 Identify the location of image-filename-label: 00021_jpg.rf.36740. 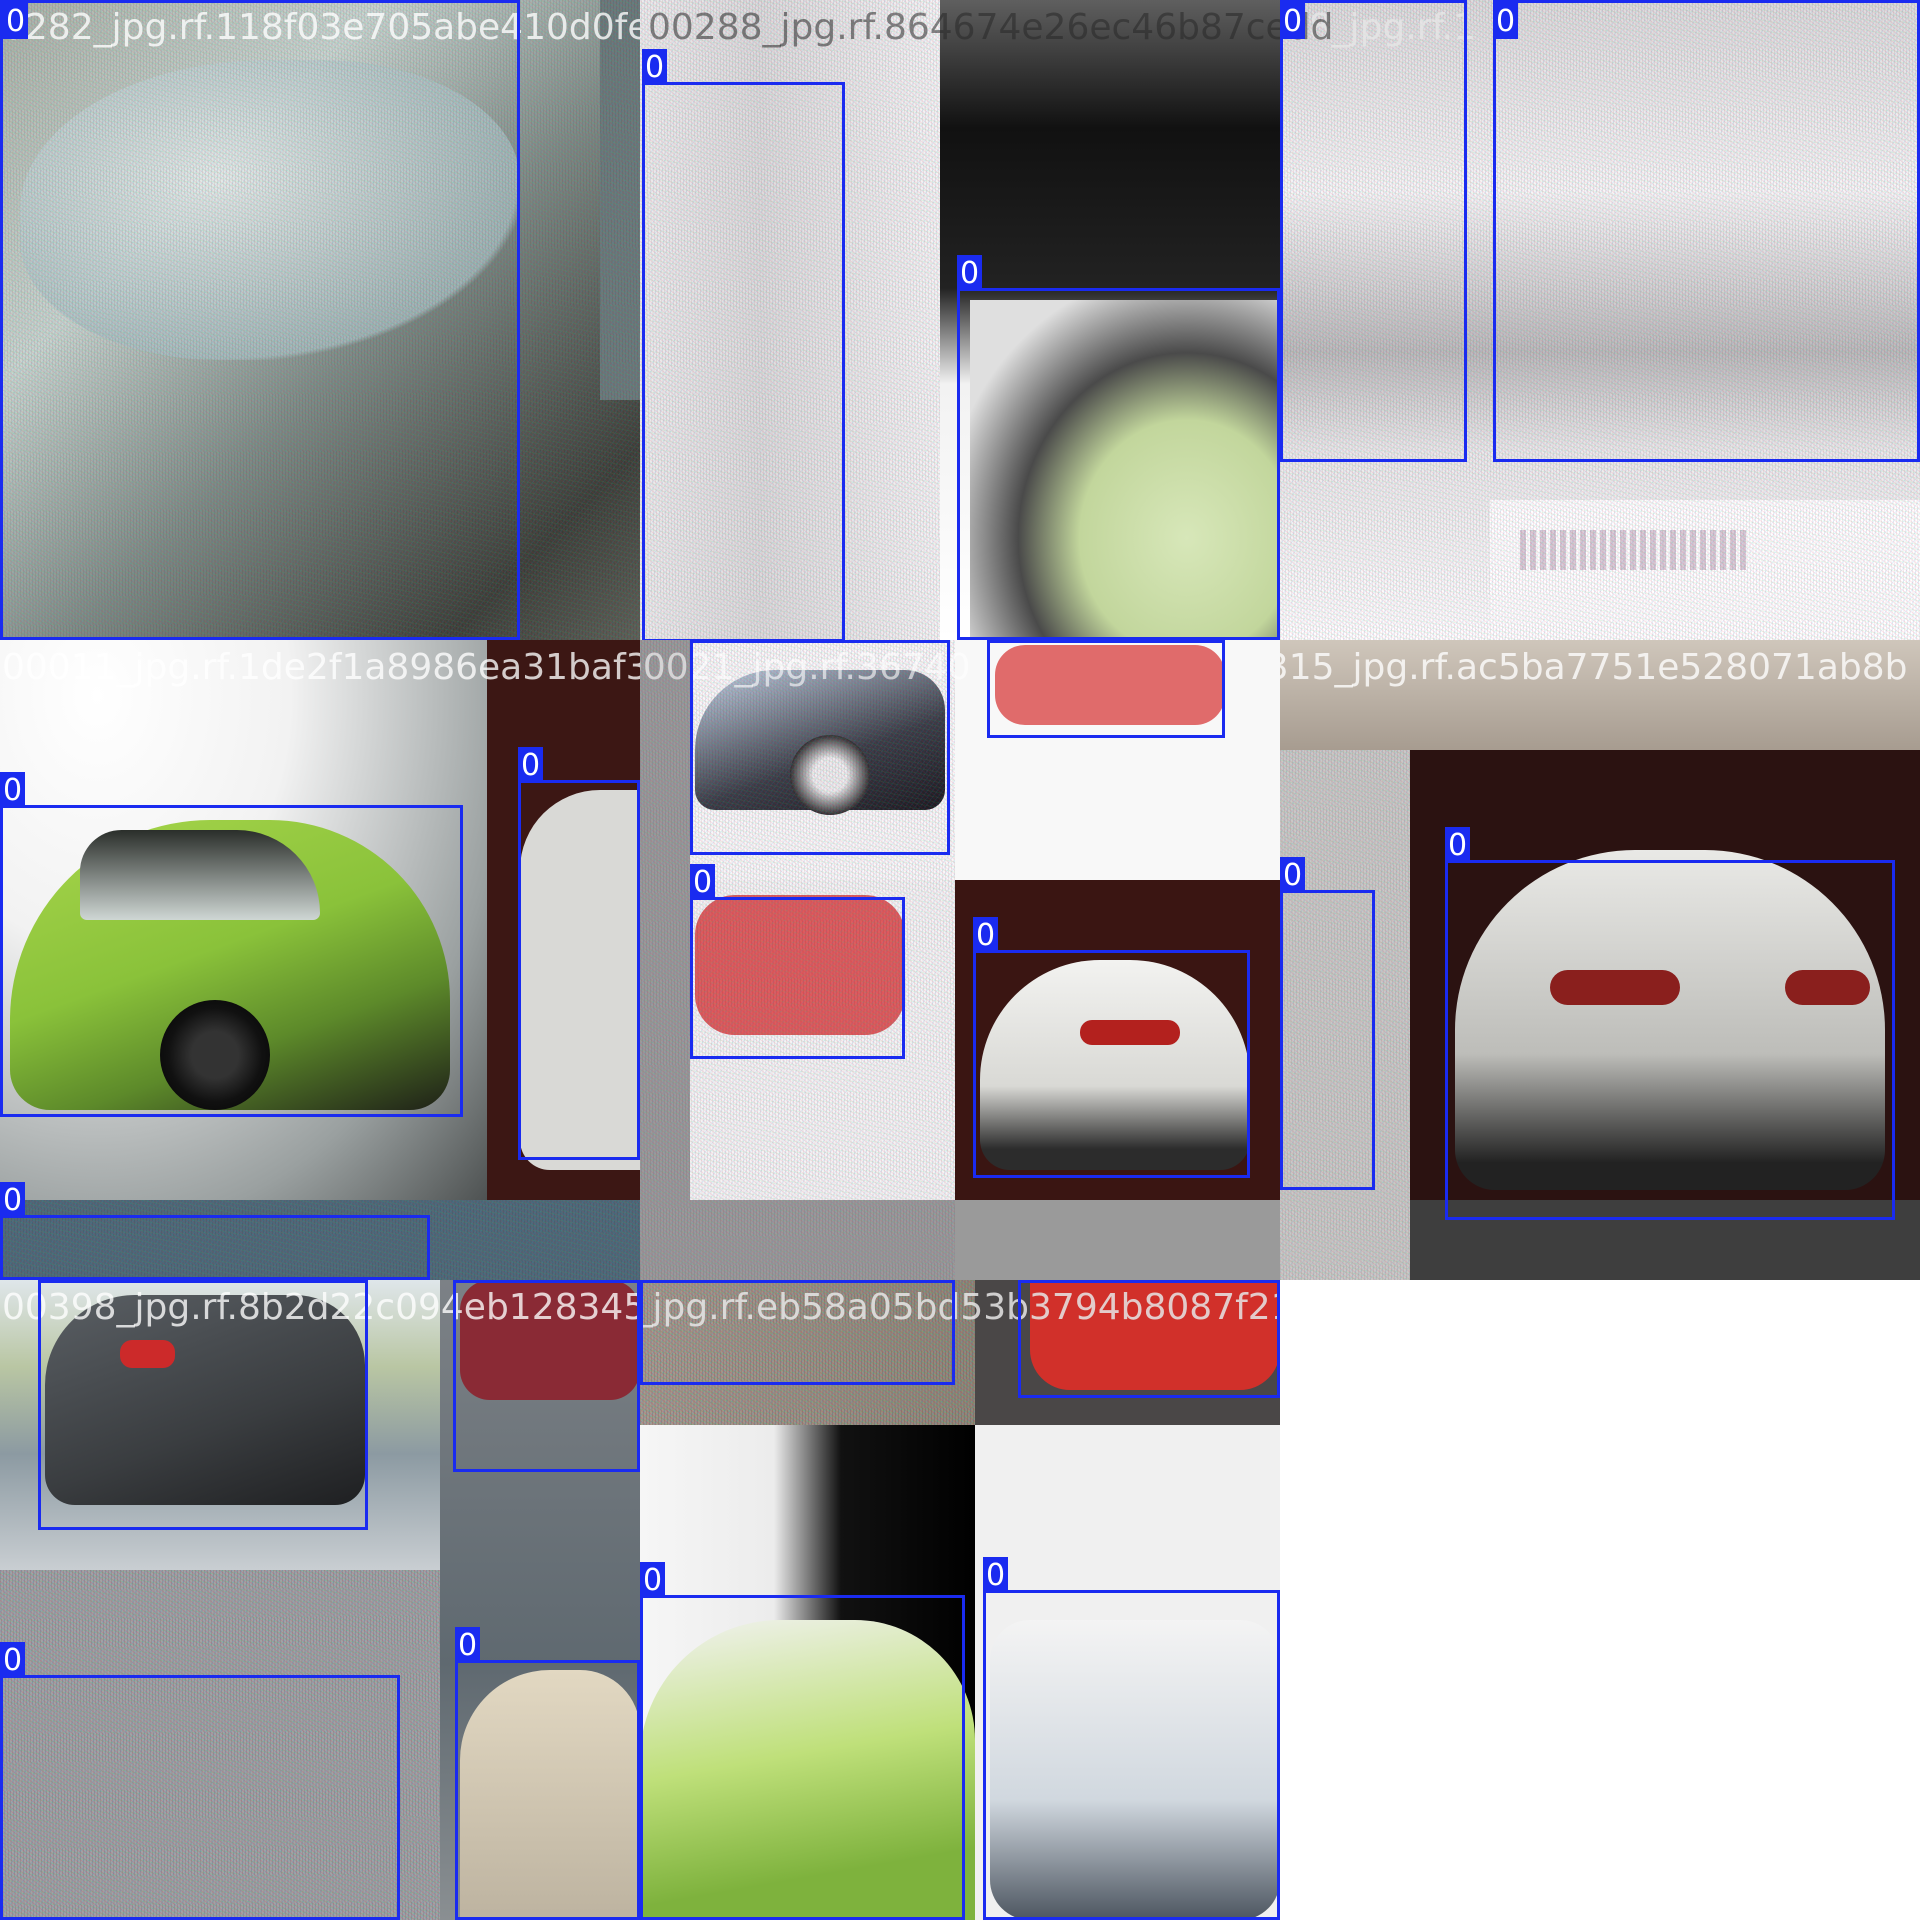
(805, 667).